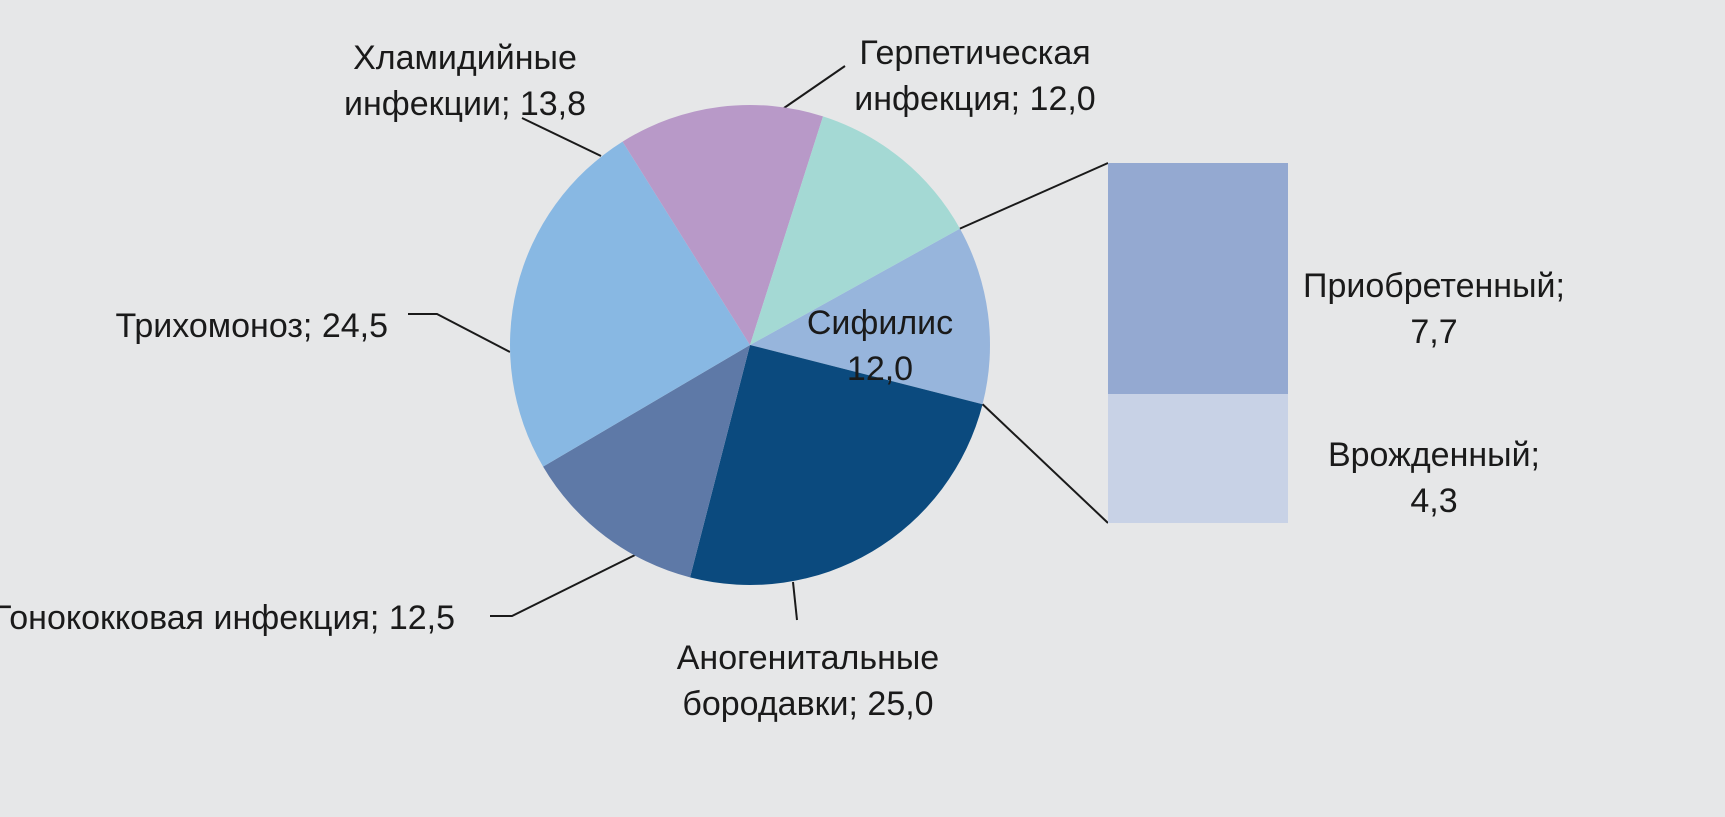 This screenshot has width=1725, height=817. Describe the element at coordinates (795, 601) in the screenshot. I see `leader-line-аногенитальные-бородавки` at that location.